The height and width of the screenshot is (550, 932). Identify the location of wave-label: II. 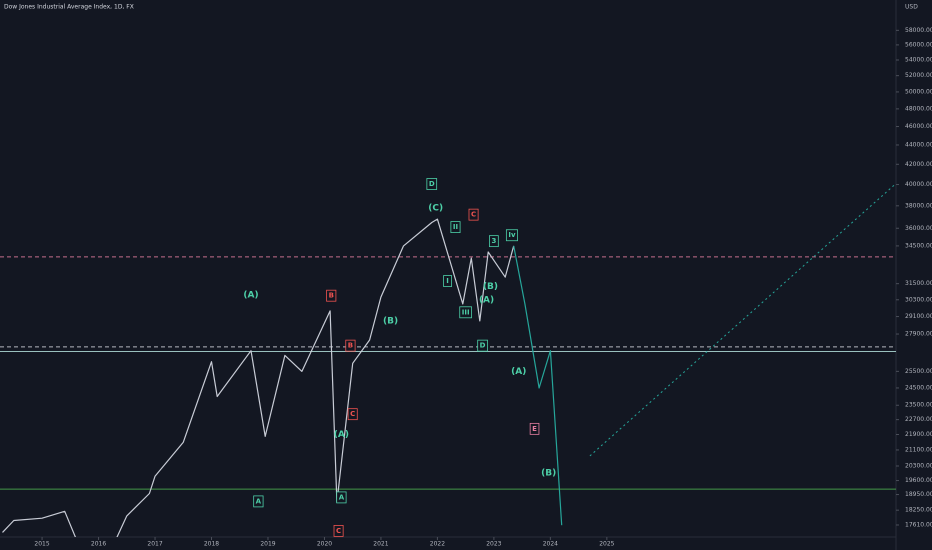
(455, 227).